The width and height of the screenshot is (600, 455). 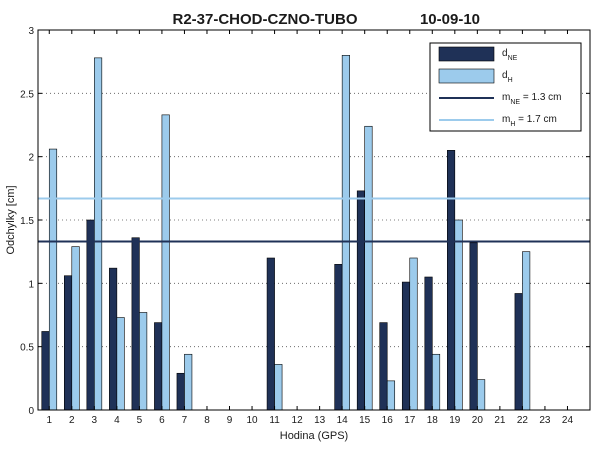 I want to click on chart-title: R2-37-CHOD-CZNO-TUBO, so click(x=265, y=19).